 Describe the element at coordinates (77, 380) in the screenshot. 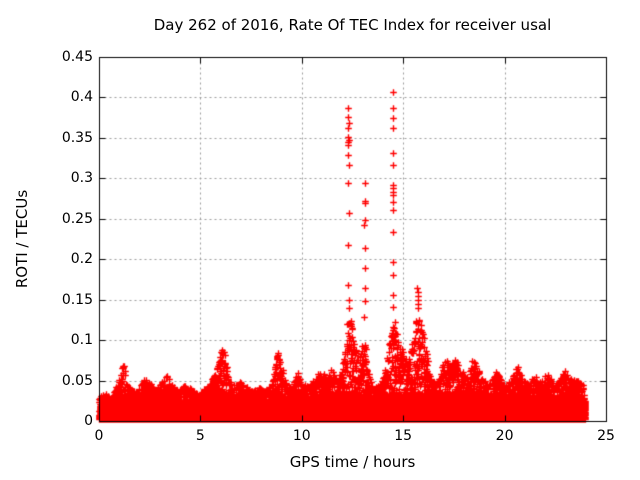

I see `y-tick-label: 0.05` at that location.